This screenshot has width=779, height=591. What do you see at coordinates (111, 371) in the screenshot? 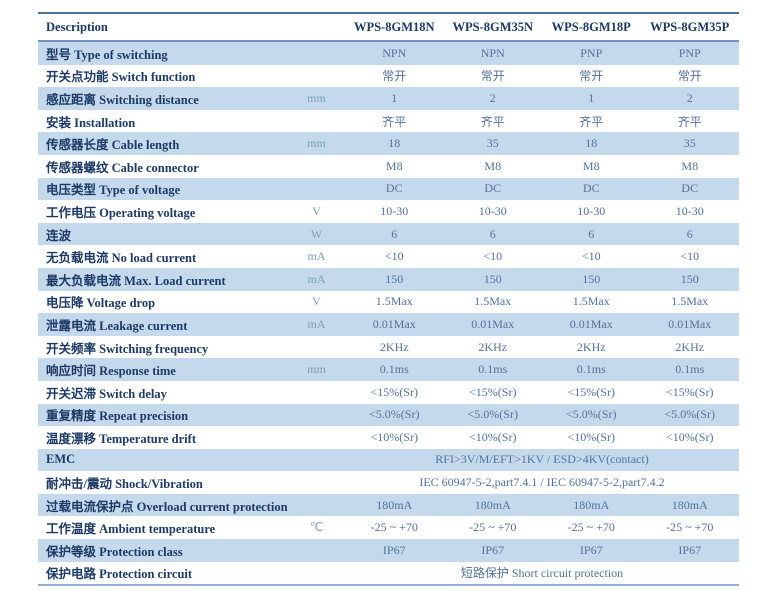
I see `row-label: 响应时间 Response time` at bounding box center [111, 371].